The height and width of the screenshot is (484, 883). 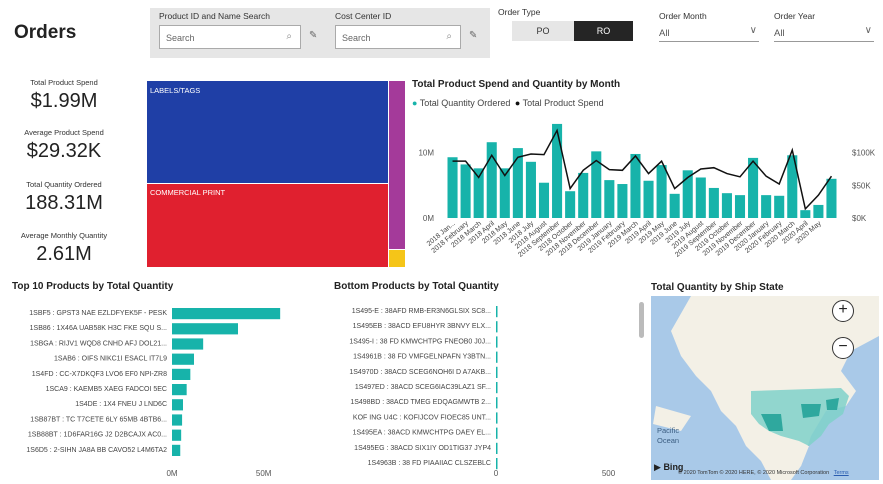 What do you see at coordinates (110, 359) in the screenshot?
I see `bar-label: 1SAB6 : OIFS NIKC1I ESACL IT7L9` at bounding box center [110, 359].